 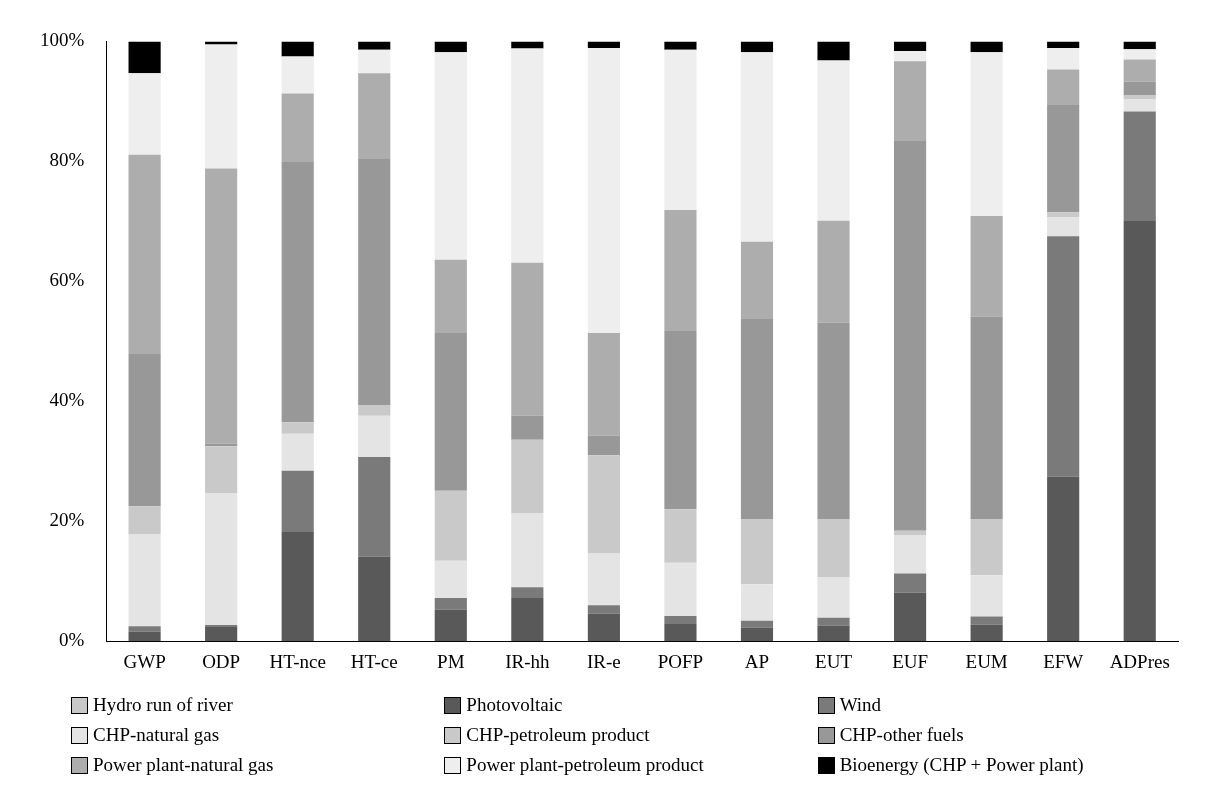 What do you see at coordinates (221, 661) in the screenshot?
I see `x-tick-label: ODP` at bounding box center [221, 661].